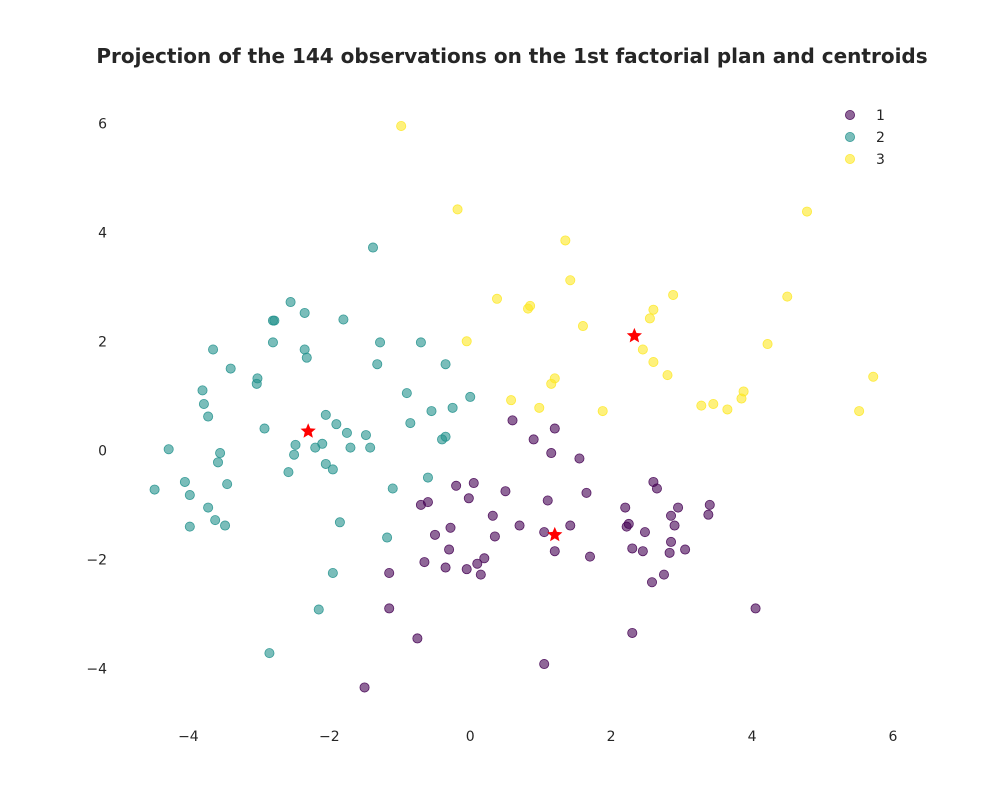 The height and width of the screenshot is (800, 1000). What do you see at coordinates (865, 138) in the screenshot?
I see `legend: 1 2 3` at bounding box center [865, 138].